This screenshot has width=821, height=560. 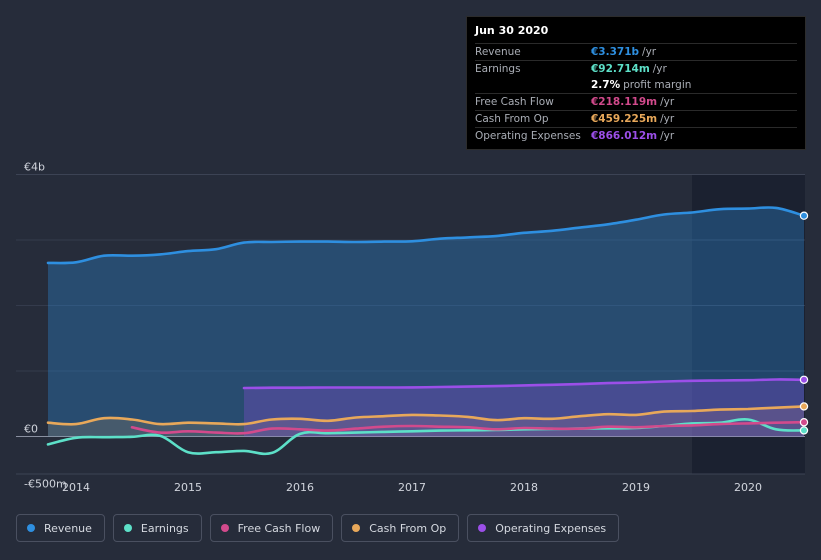 What do you see at coordinates (551, 528) in the screenshot?
I see `legend-label: Operating Expenses` at bounding box center [551, 528].